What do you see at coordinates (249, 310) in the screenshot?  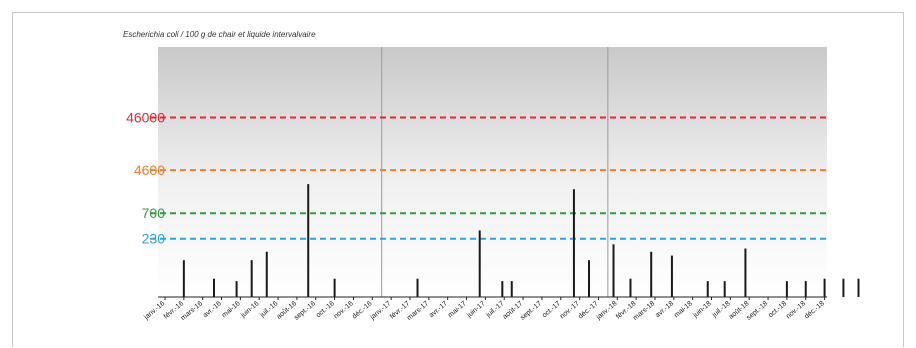 I see `x-tick-label-6: juin-16` at bounding box center [249, 310].